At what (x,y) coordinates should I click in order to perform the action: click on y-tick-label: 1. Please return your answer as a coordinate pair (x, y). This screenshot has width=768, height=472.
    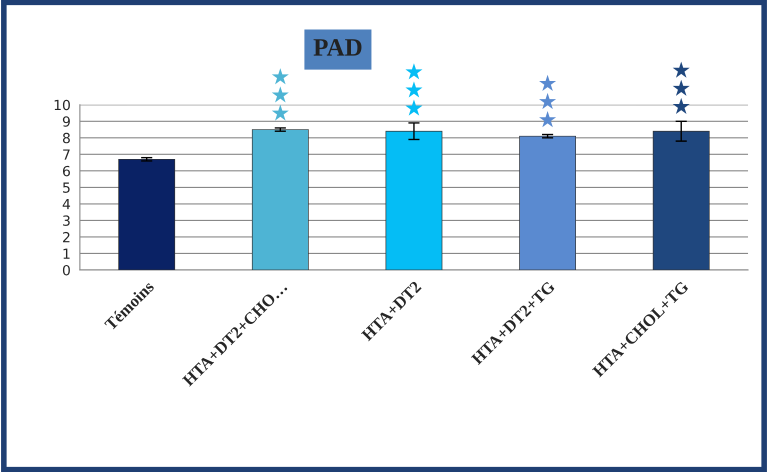
    Looking at the image, I should click on (67, 253).